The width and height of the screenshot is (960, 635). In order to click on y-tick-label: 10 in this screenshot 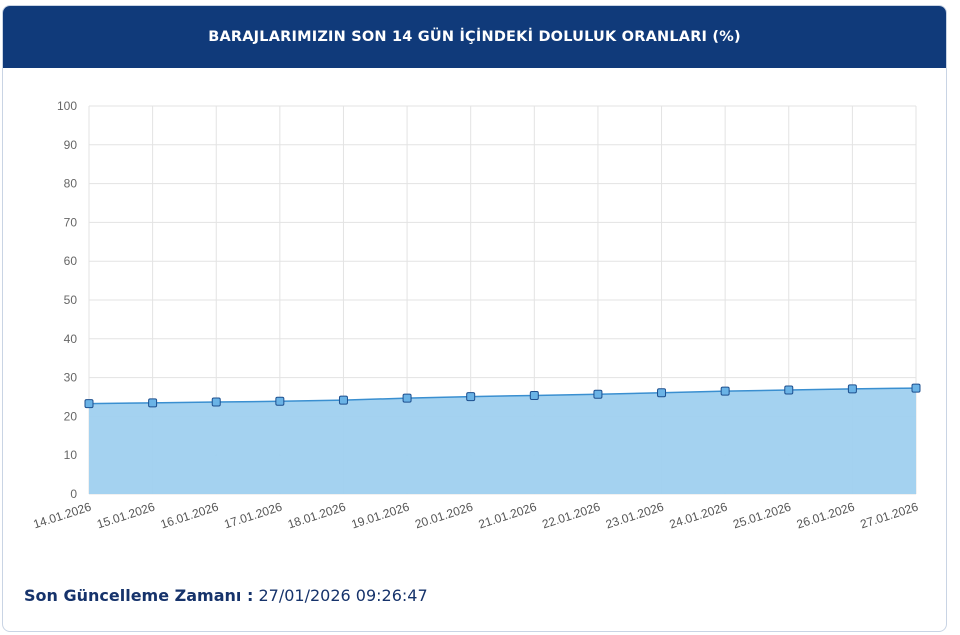, I will do `click(71, 455)`.